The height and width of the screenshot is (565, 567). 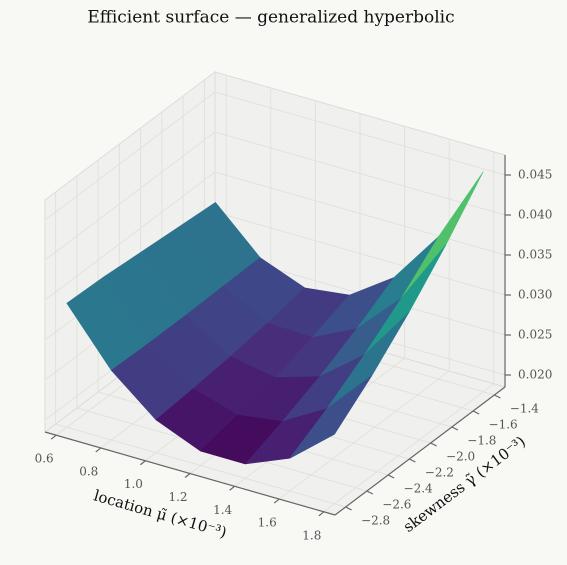 What do you see at coordinates (535, 215) in the screenshot?
I see `z-tick-label: 0.040` at bounding box center [535, 215].